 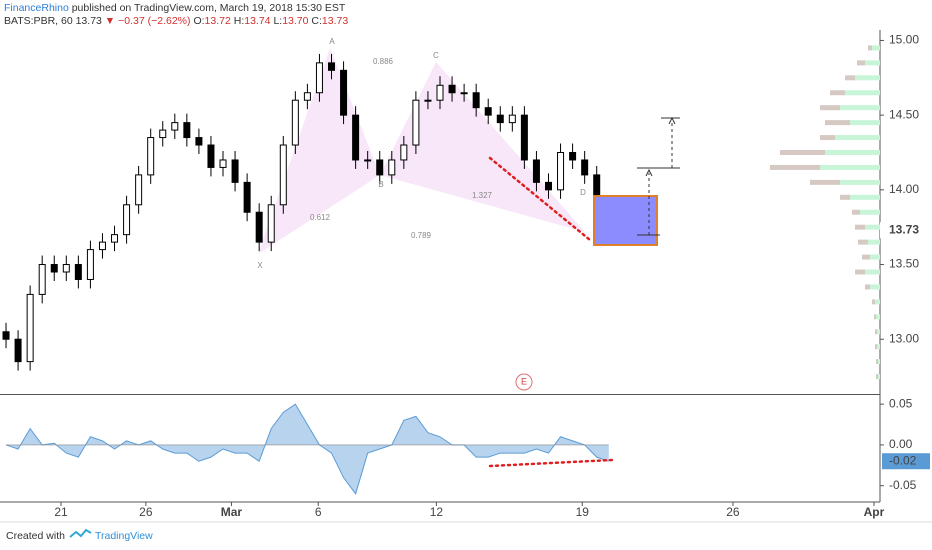 What do you see at coordinates (278, 21) in the screenshot?
I see `ohlc-label: L:` at bounding box center [278, 21].